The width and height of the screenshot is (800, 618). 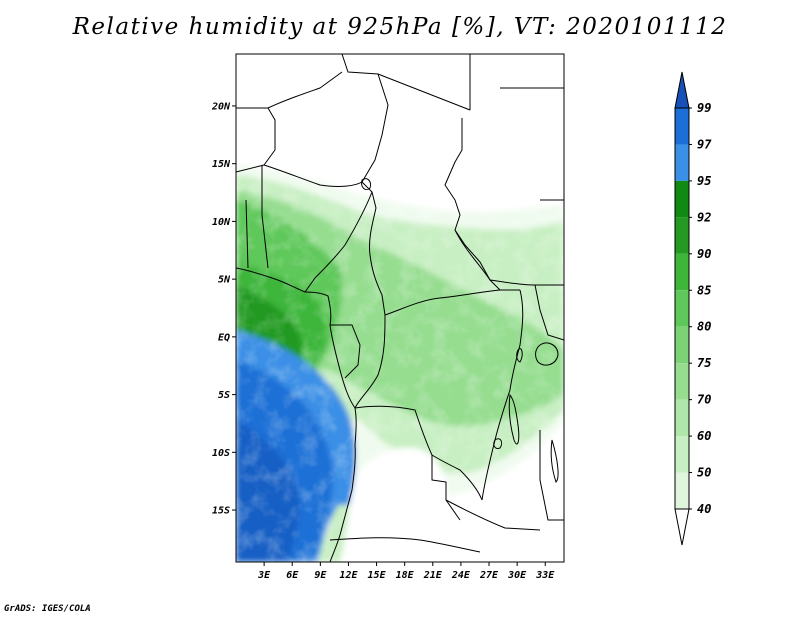 I want to click on lake-malawi, so click(x=554, y=461).